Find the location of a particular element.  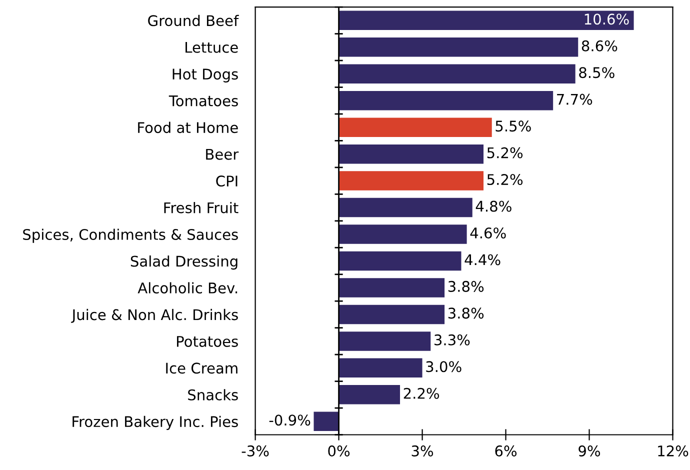

data-label: 7.7% is located at coordinates (574, 99).